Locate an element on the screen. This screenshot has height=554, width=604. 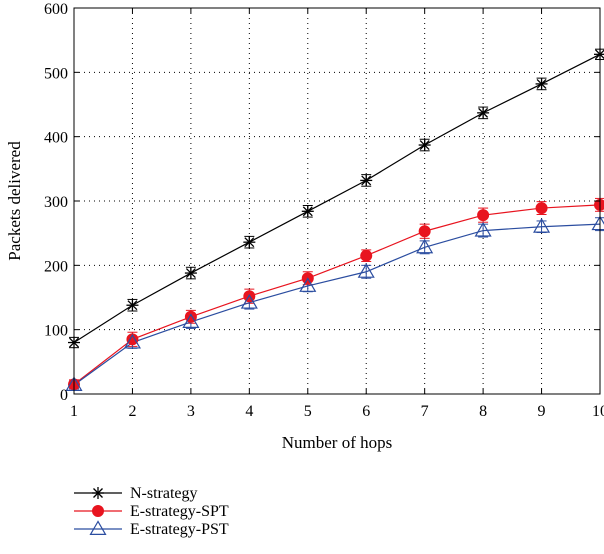
legend-item-e-strategy-pst: E-strategy-PST is located at coordinates (151, 529).